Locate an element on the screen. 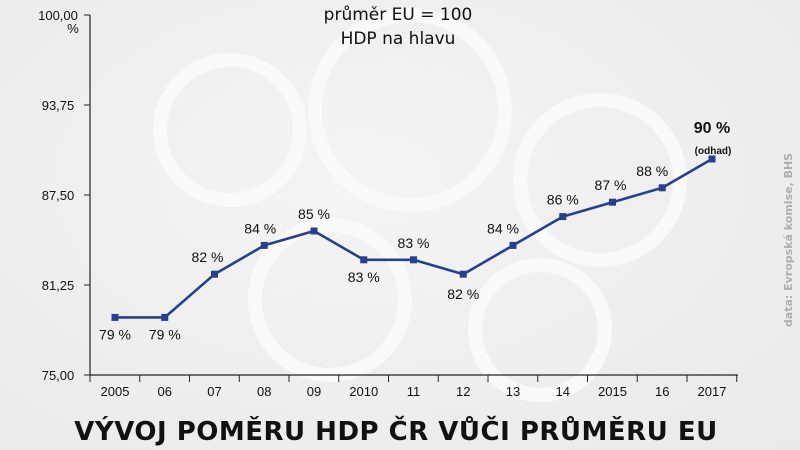 The height and width of the screenshot is (450, 800). x-tick-label: 2015 is located at coordinates (612, 391).